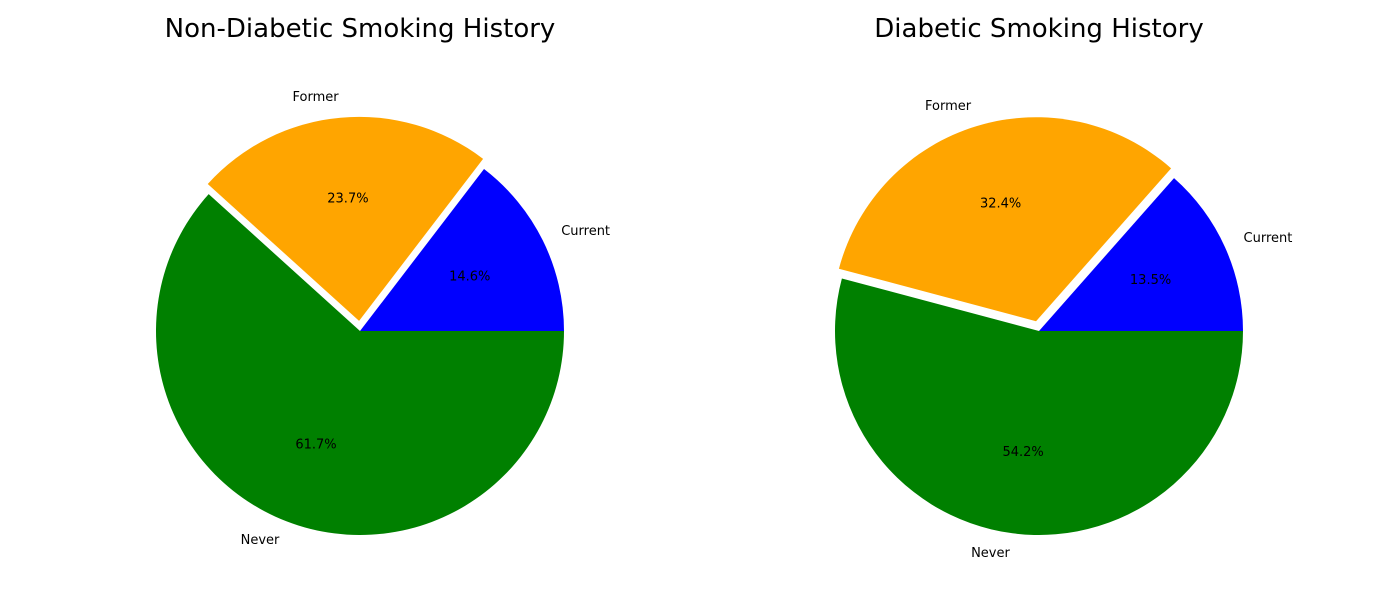 This screenshot has width=1400, height=600. Describe the element at coordinates (1022, 452) in the screenshot. I see `pct-label-diabetic-never: 54.2%` at that location.